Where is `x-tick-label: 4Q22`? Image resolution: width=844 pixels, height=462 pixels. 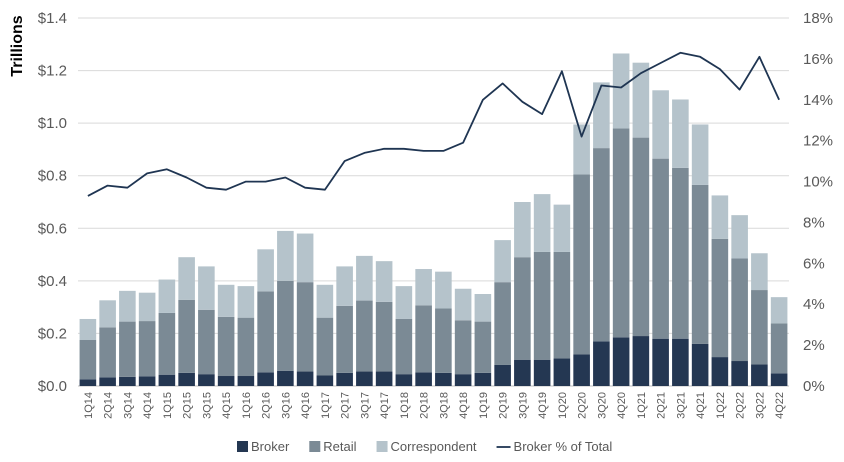 x-tick-label: 4Q22 is located at coordinates (780, 405).